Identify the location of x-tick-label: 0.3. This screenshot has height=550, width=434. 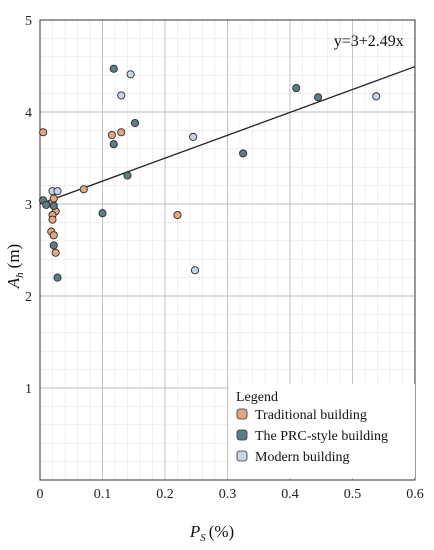
(228, 494).